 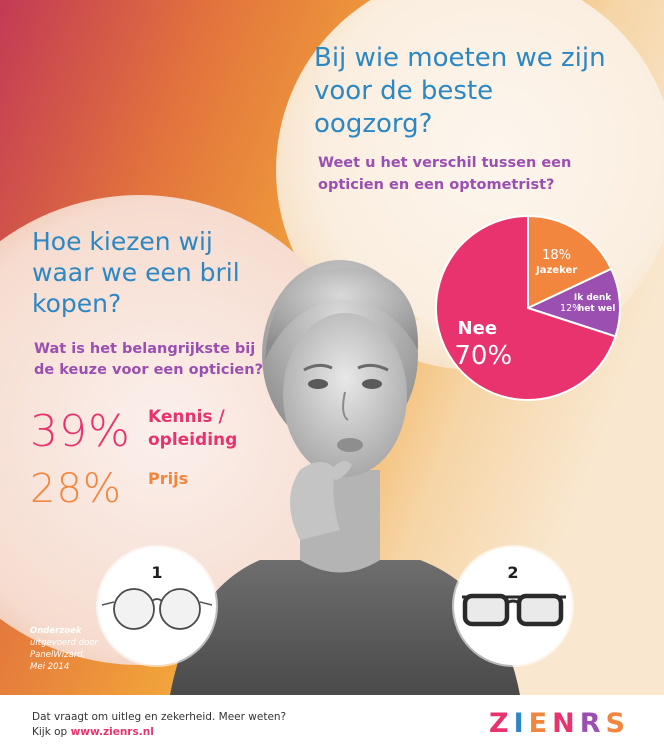 I want to click on pie-slice-label: Ik denk het wel, so click(x=594, y=303).